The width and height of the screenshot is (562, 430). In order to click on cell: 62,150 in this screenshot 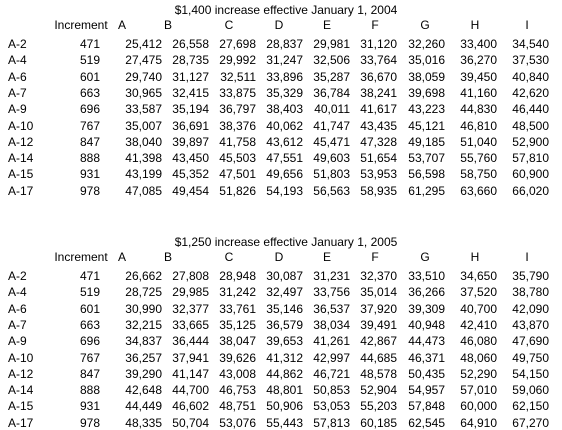, I will do `click(530, 406)`.